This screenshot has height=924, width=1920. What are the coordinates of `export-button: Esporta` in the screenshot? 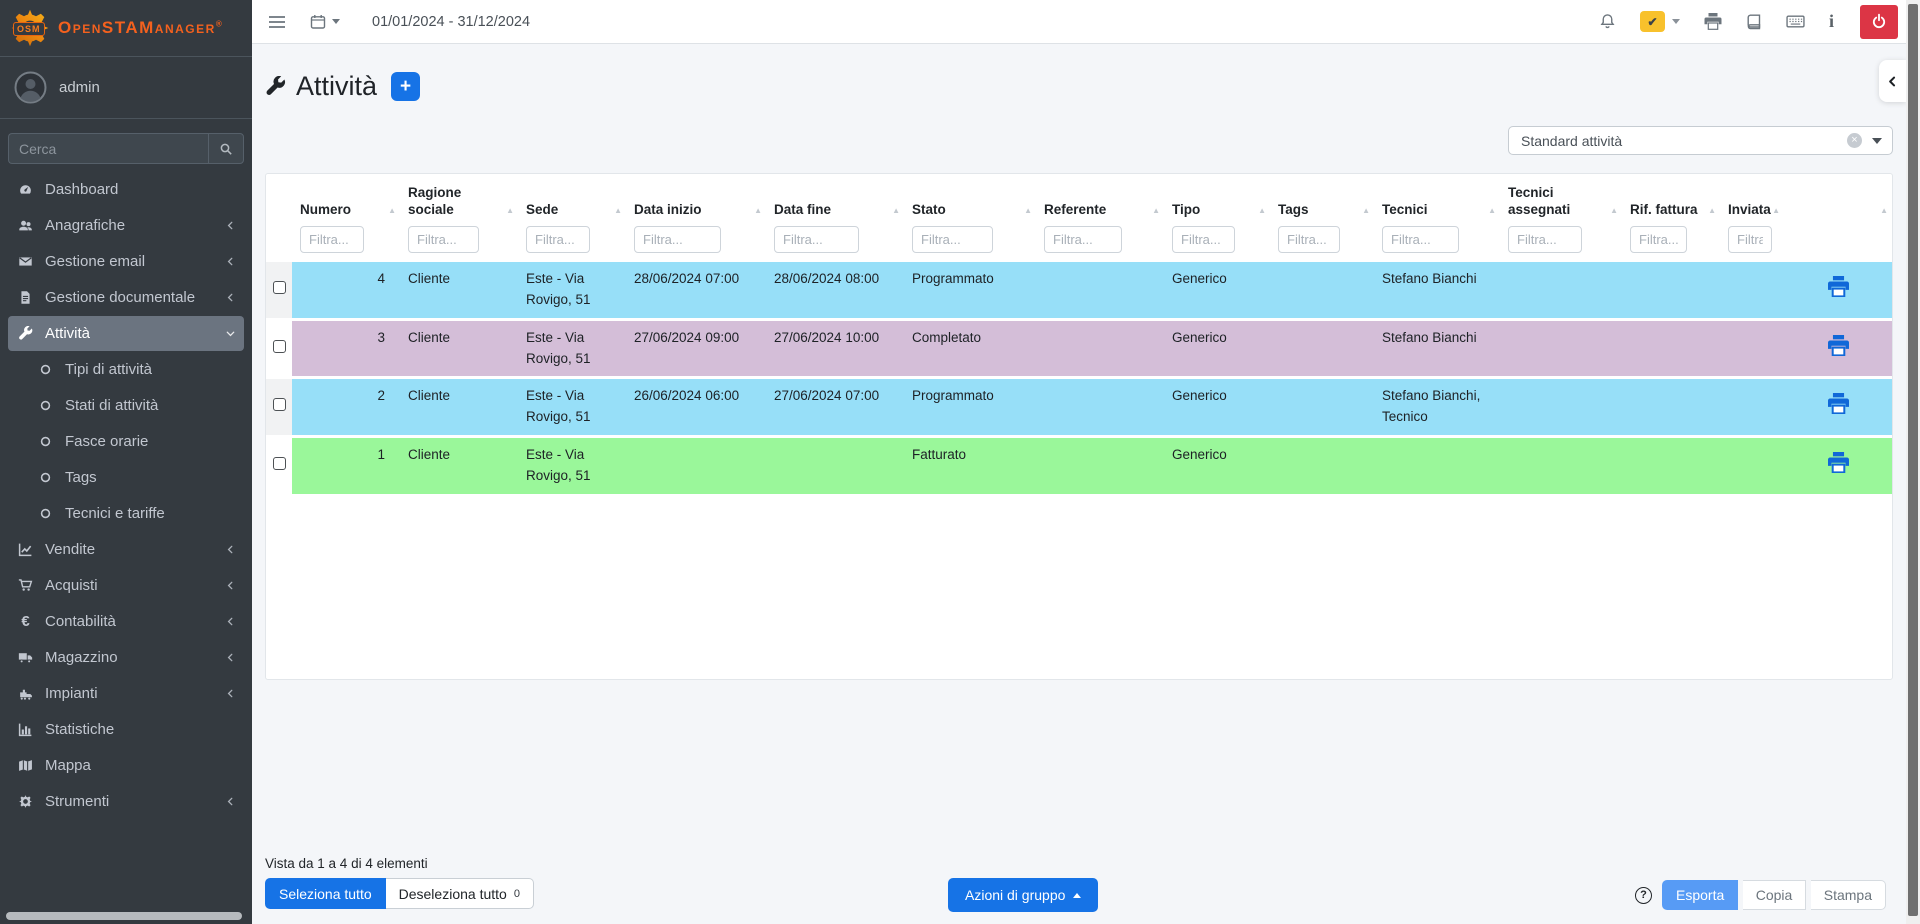 It's located at (1700, 895).